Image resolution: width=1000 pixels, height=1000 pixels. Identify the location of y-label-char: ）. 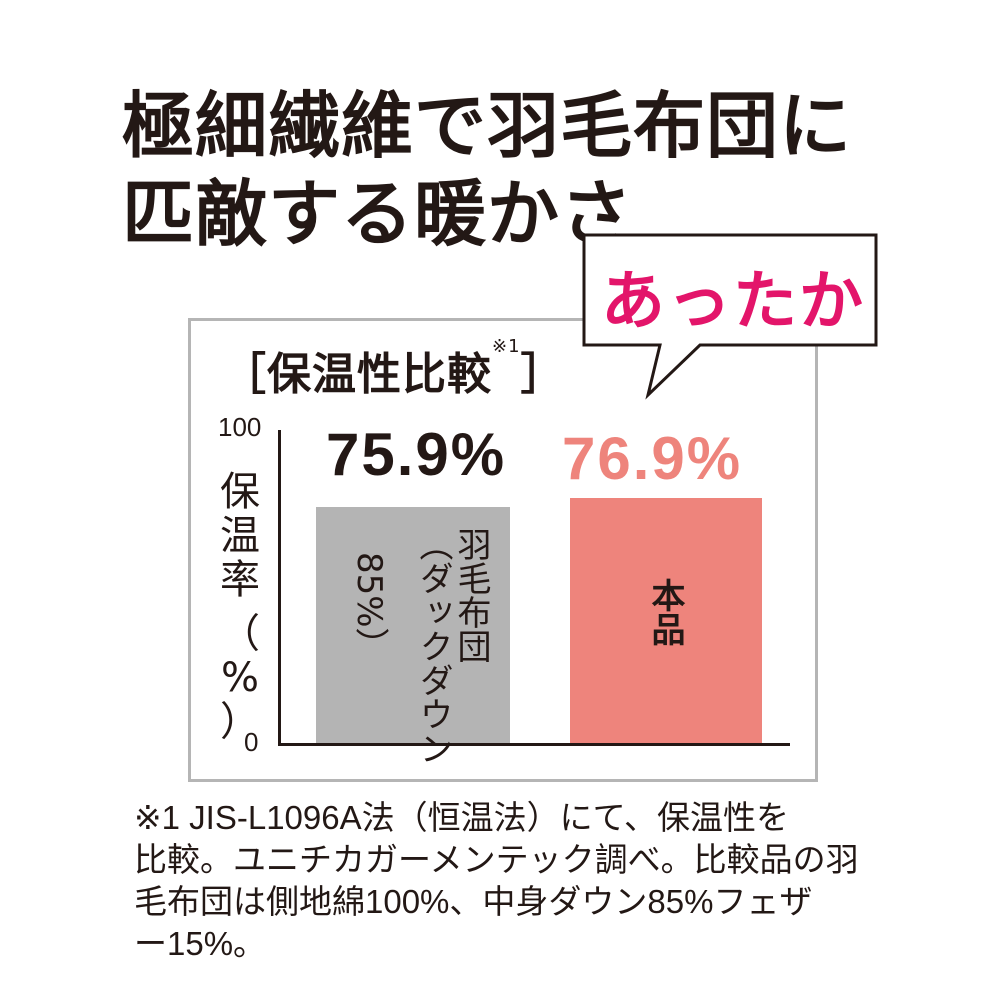
(240, 722).